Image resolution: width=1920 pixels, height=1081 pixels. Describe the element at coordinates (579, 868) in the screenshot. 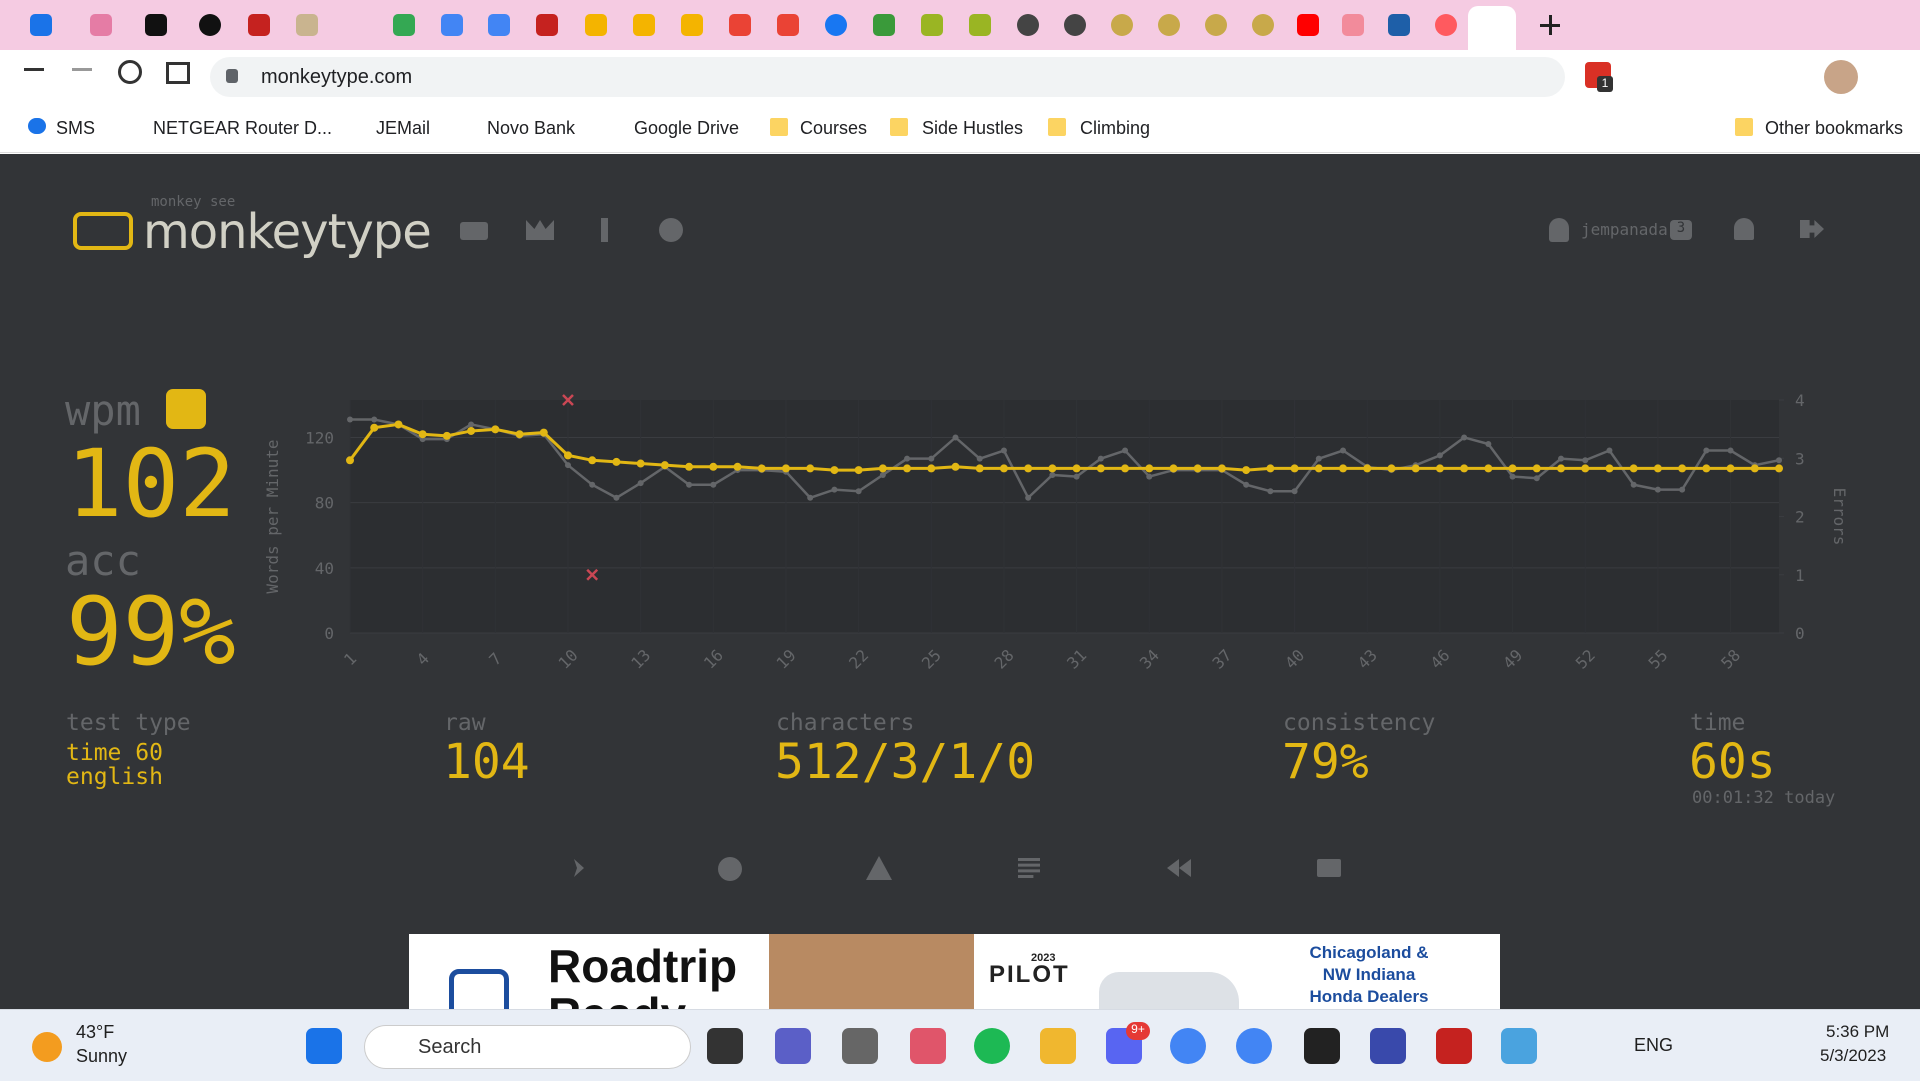

I see `next-test-button` at that location.